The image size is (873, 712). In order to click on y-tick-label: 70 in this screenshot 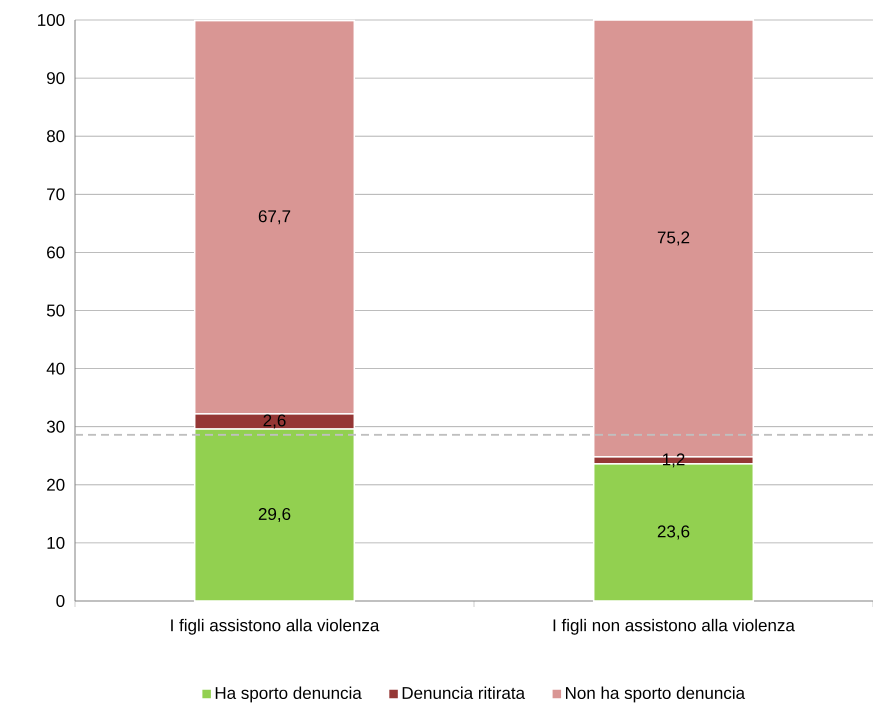, I will do `click(55, 194)`.